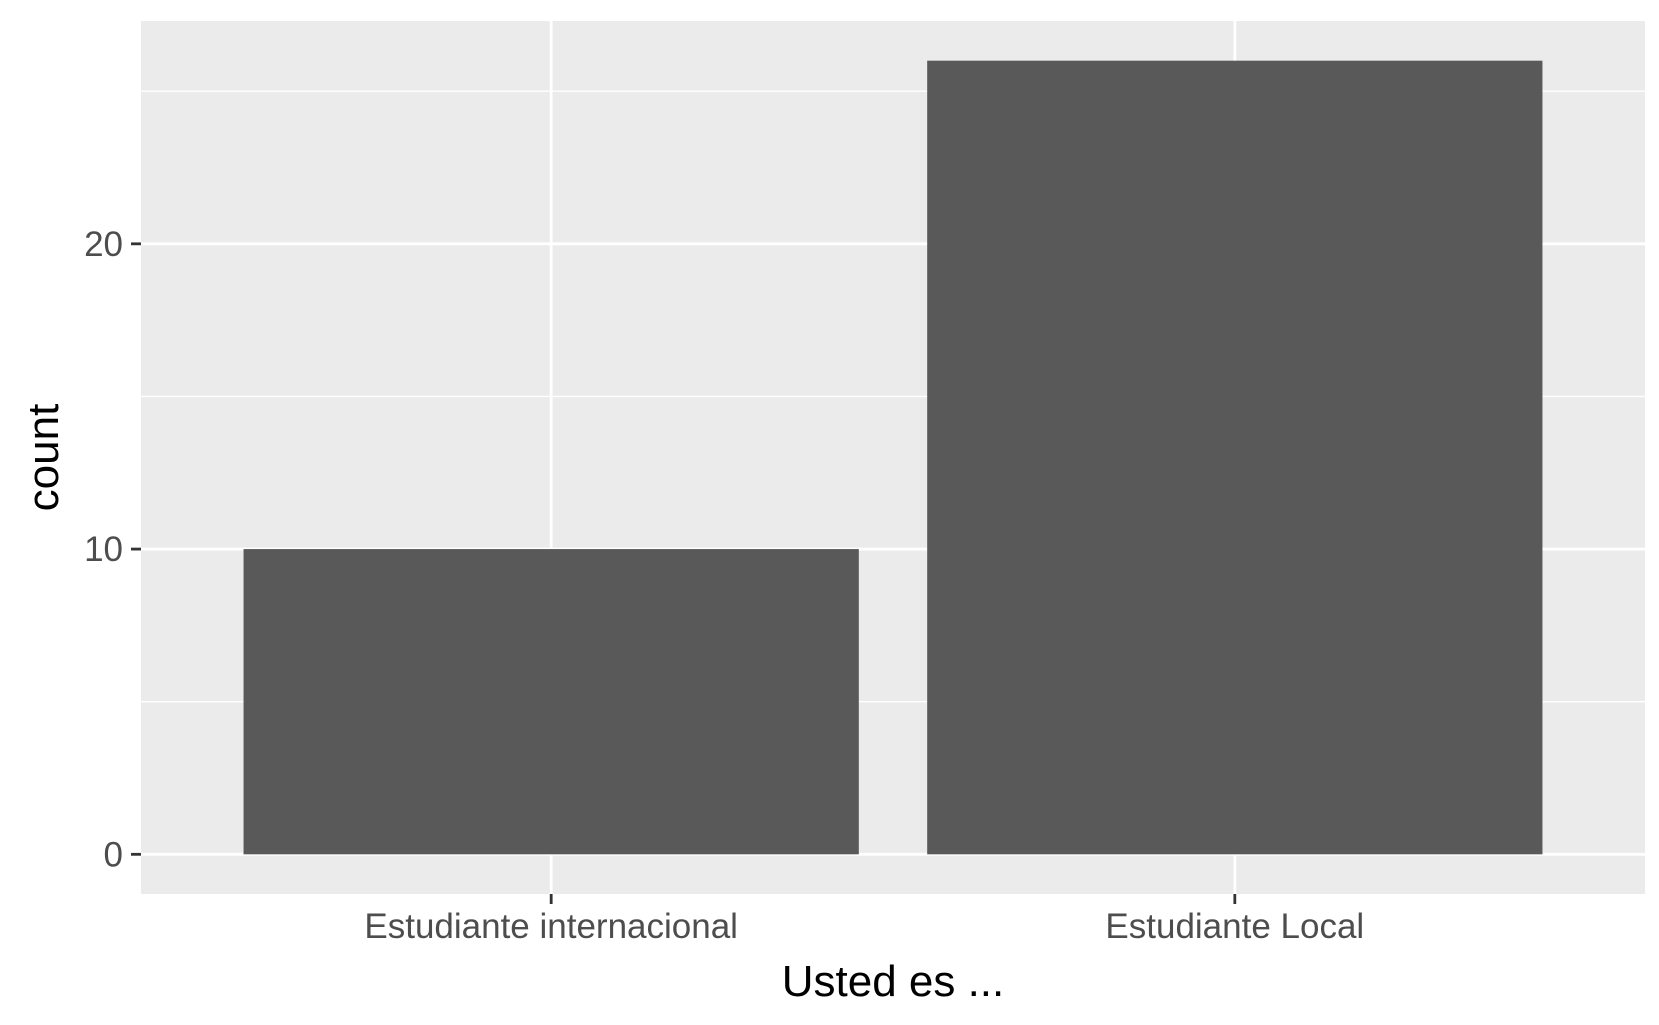 The width and height of the screenshot is (1659, 1025). What do you see at coordinates (551, 702) in the screenshot?
I see `bar` at bounding box center [551, 702].